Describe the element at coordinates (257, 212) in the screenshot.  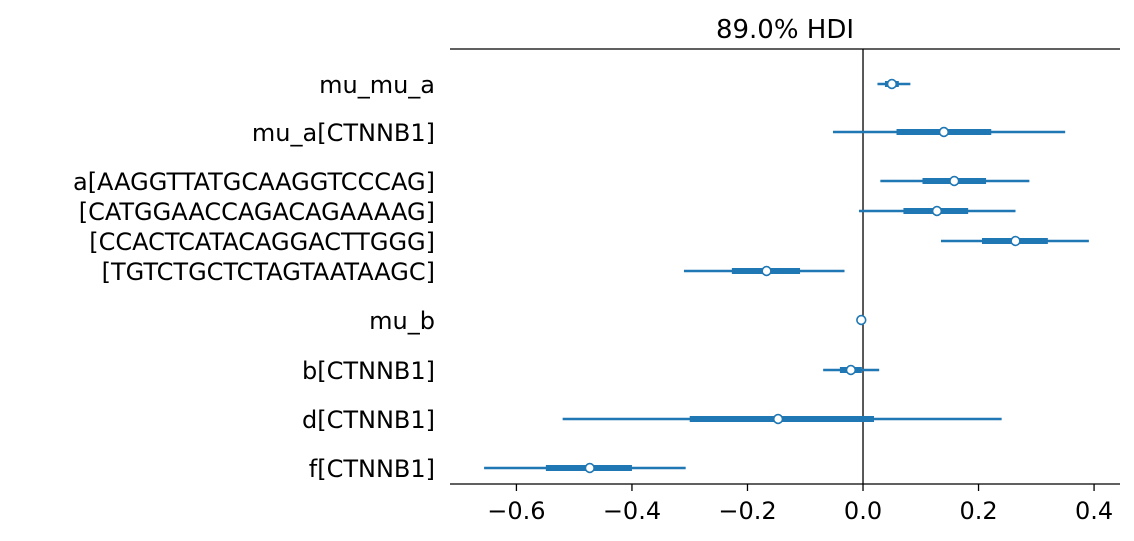
I see `row-label: [CATGGAACCAGACAGAAAAG]` at that location.